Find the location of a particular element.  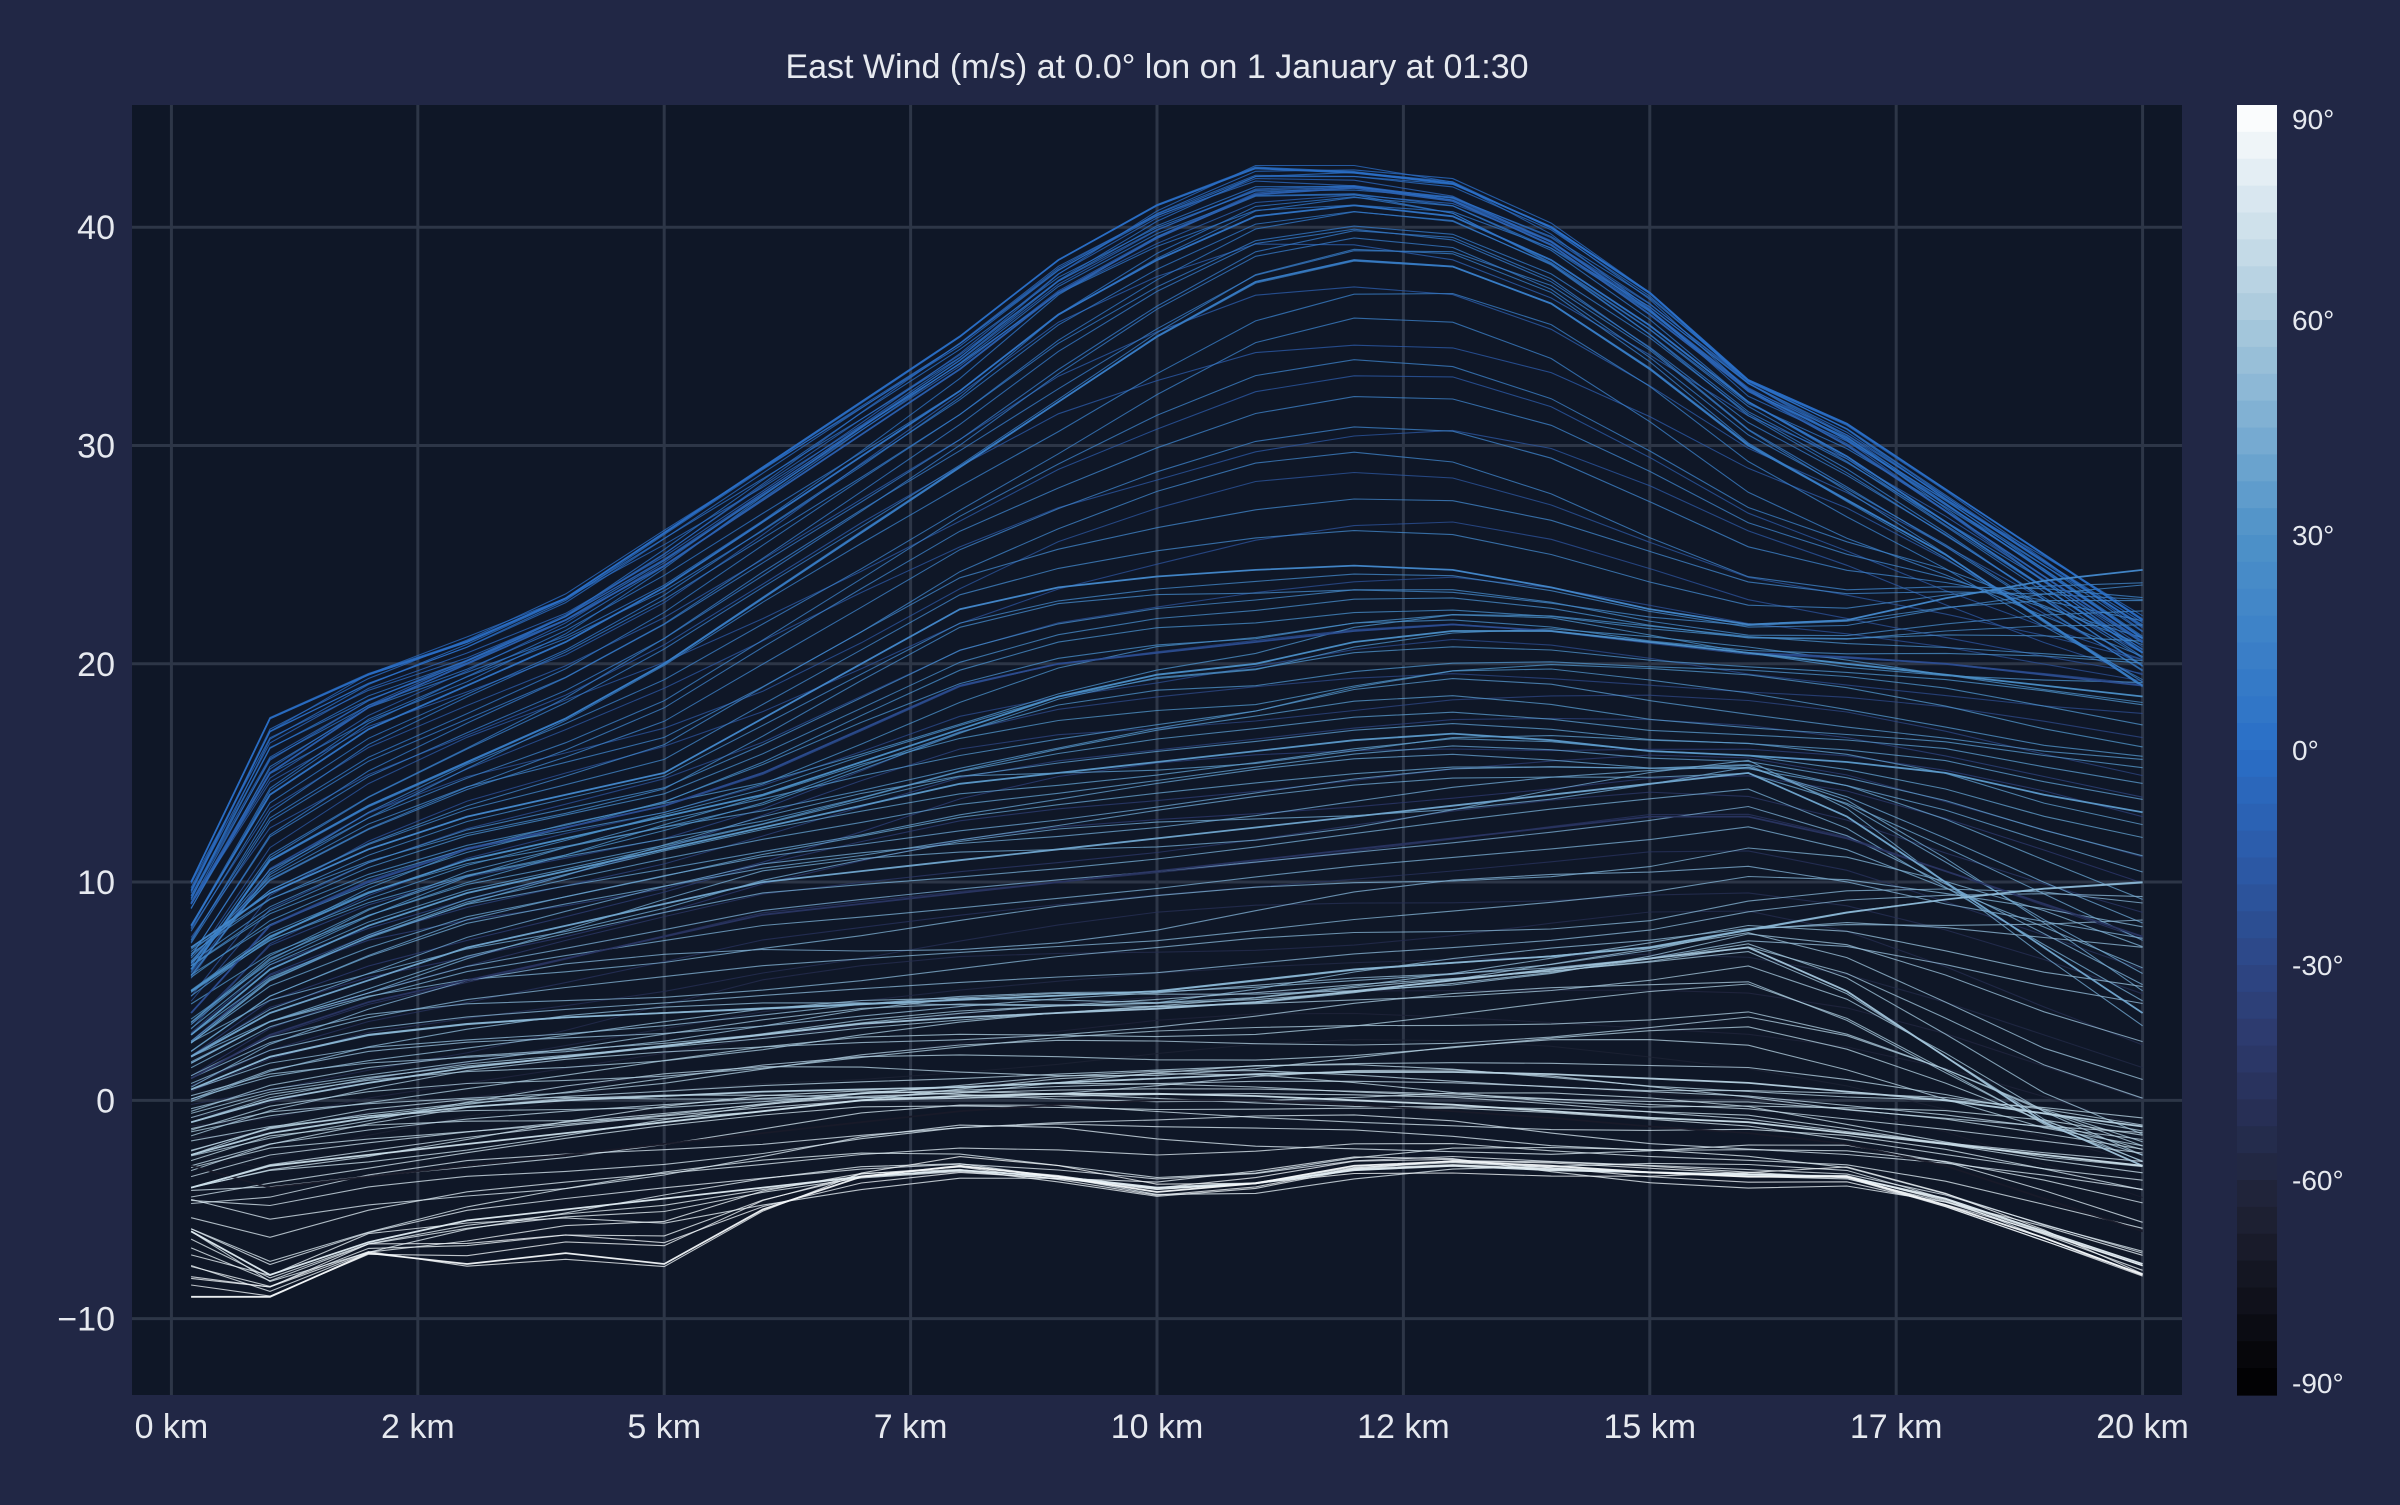

x-tick-label: 0 km is located at coordinates (172, 1427).